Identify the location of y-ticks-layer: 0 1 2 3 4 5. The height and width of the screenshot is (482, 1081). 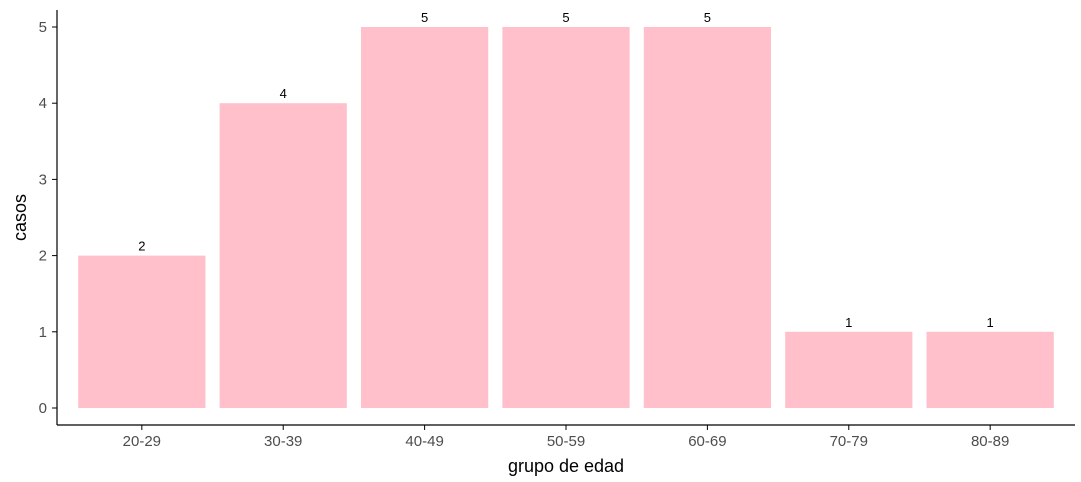
(48, 218).